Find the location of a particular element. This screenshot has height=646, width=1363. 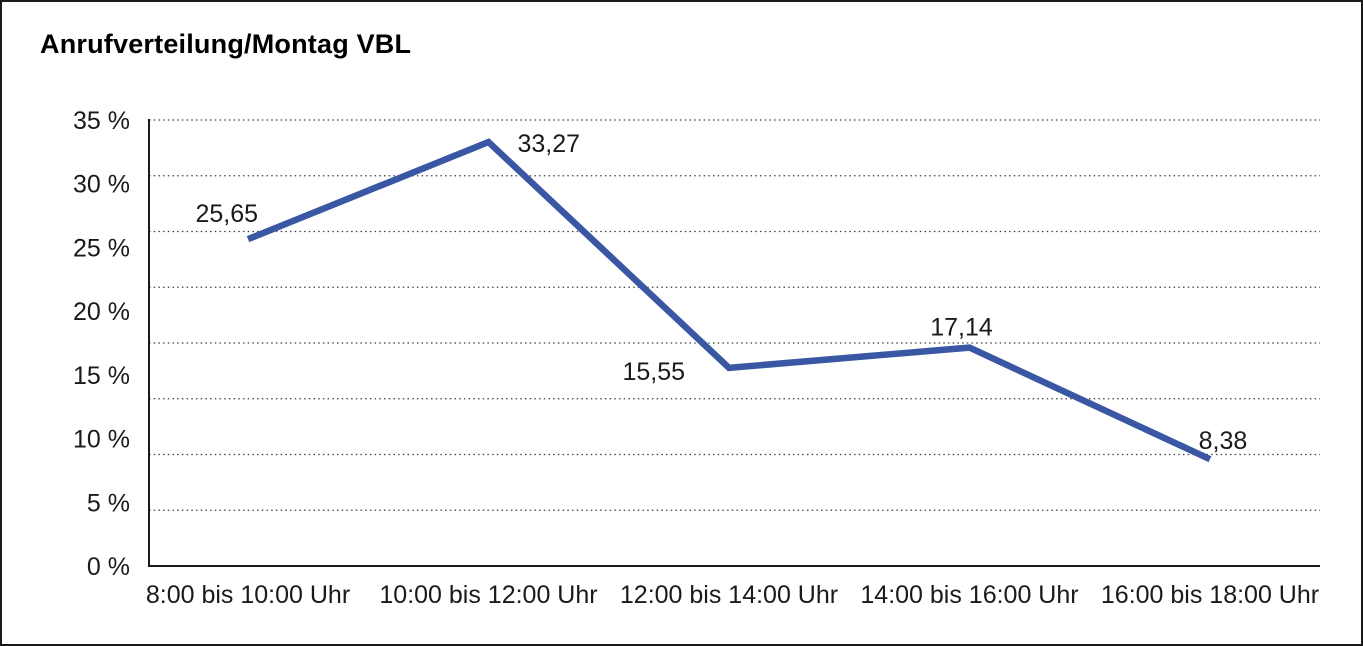

y-tick-label: 25 % is located at coordinates (101, 248).